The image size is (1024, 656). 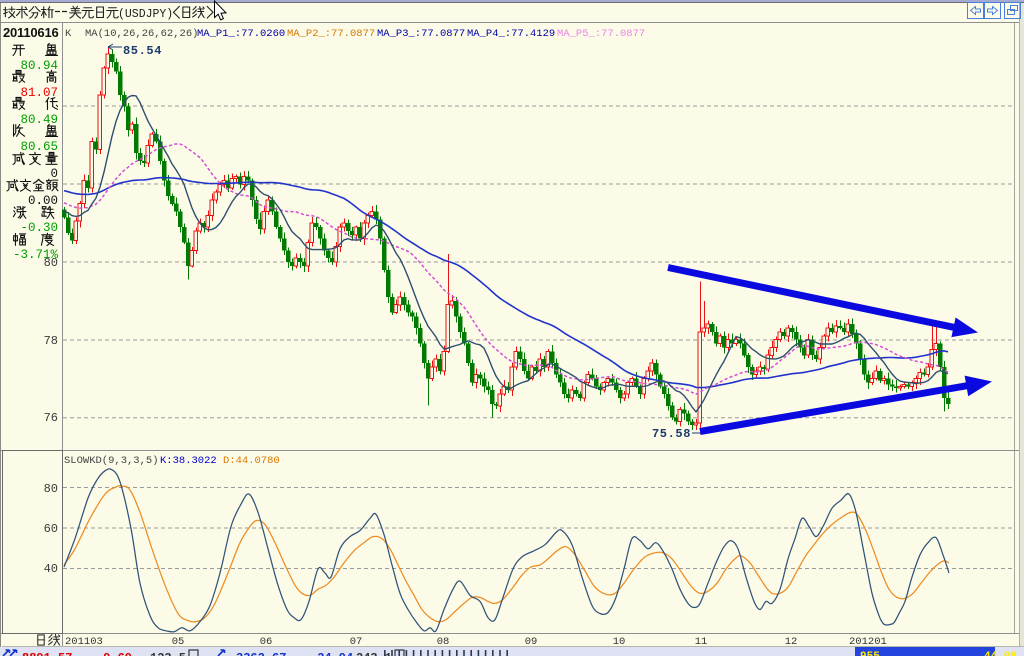 What do you see at coordinates (511, 34) in the screenshot?
I see `svg-text: MA_P4_:77.4129` at bounding box center [511, 34].